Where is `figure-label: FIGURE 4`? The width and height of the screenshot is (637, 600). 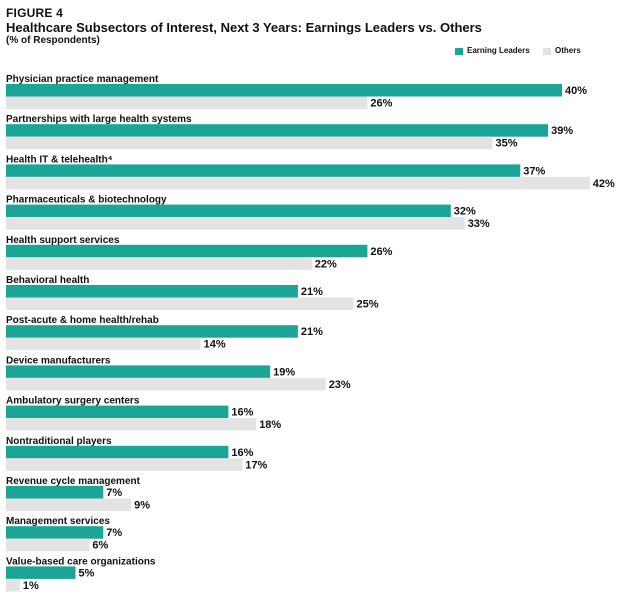 figure-label: FIGURE 4 is located at coordinates (34, 13).